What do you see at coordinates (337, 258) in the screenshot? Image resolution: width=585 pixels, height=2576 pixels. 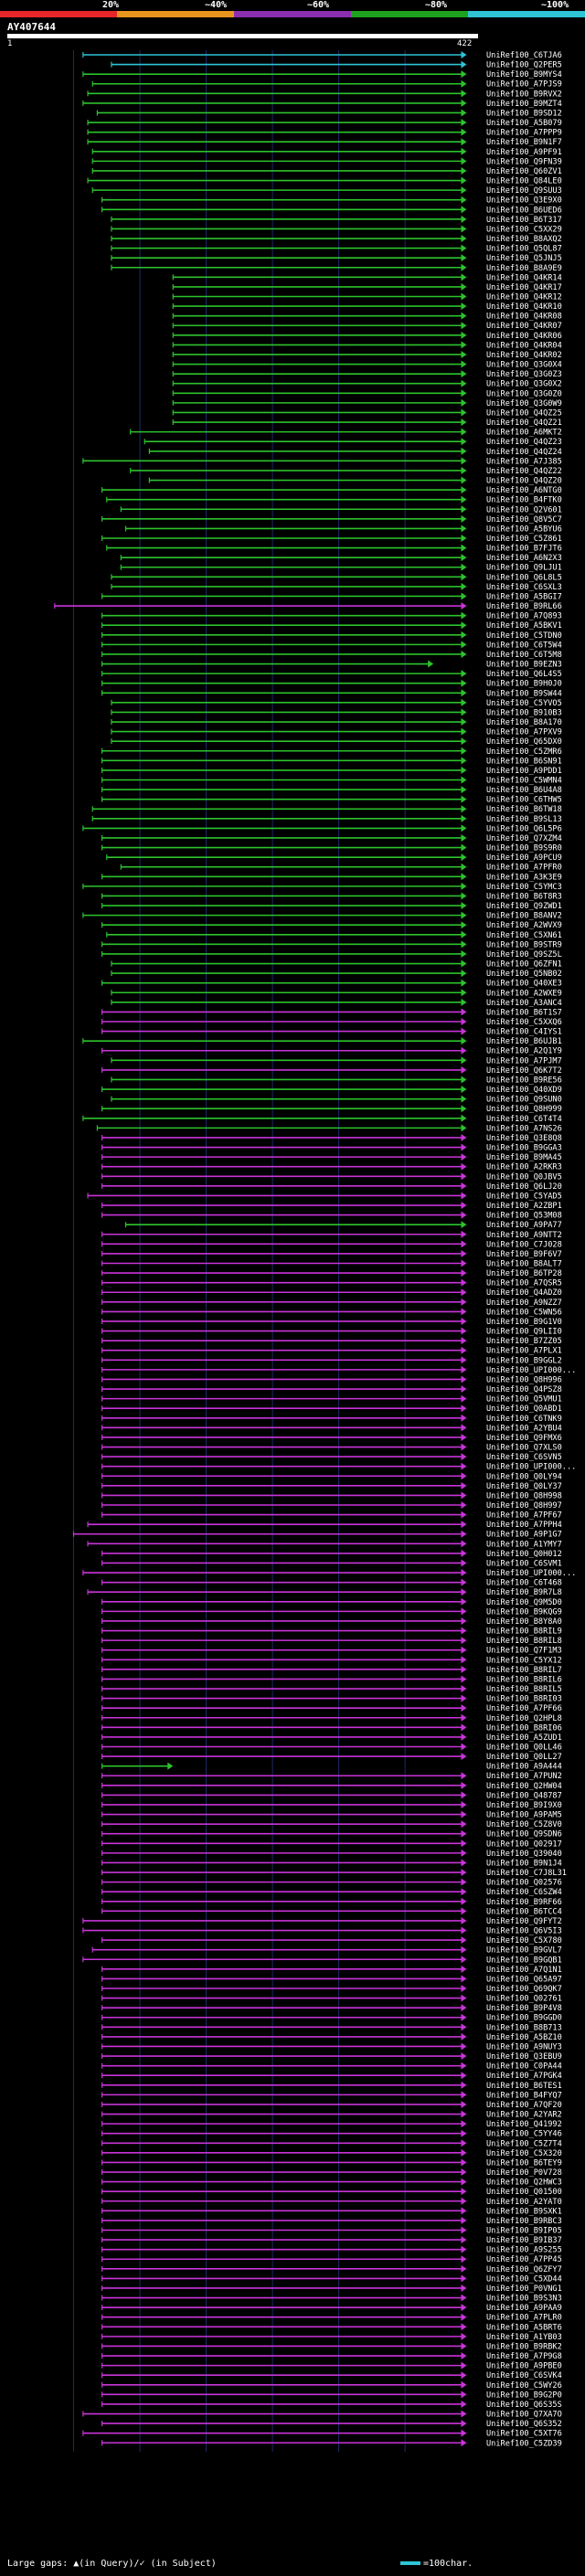 I see `hit-row: UniRef100_Q5JNJ5` at bounding box center [337, 258].